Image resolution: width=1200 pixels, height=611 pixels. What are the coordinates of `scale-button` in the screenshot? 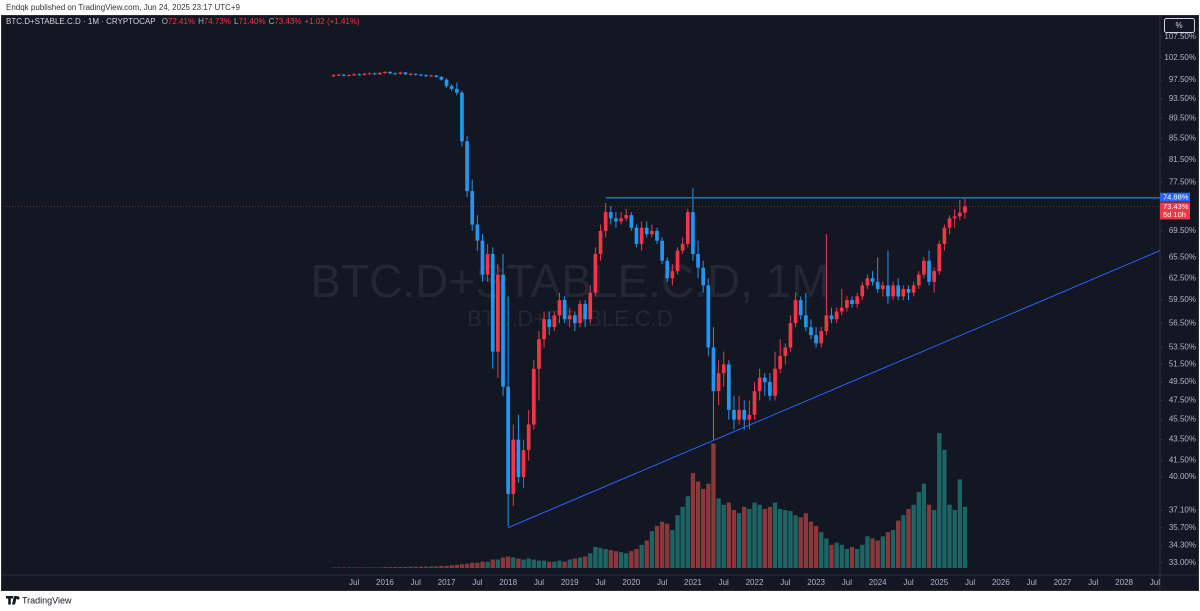 It's located at (1179, 25).